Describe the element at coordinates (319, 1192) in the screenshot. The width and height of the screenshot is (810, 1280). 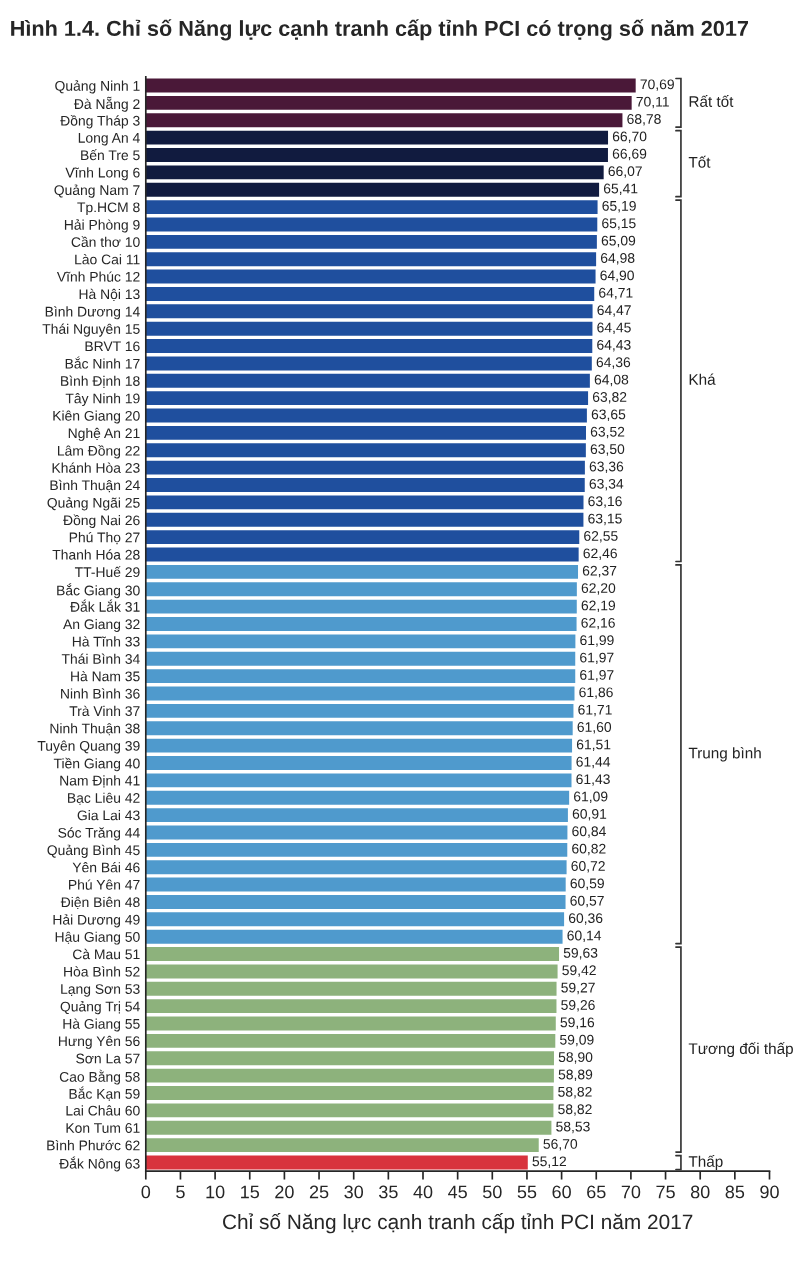
I see `x-tick-label: 25` at that location.